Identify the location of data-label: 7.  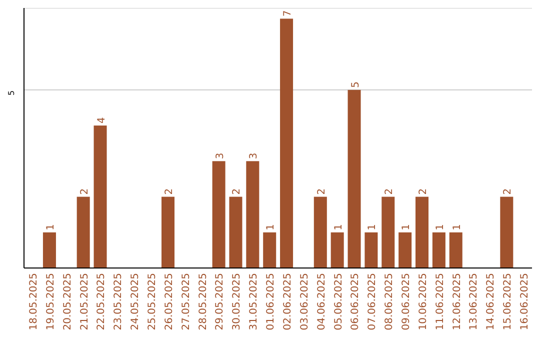
(288, 13).